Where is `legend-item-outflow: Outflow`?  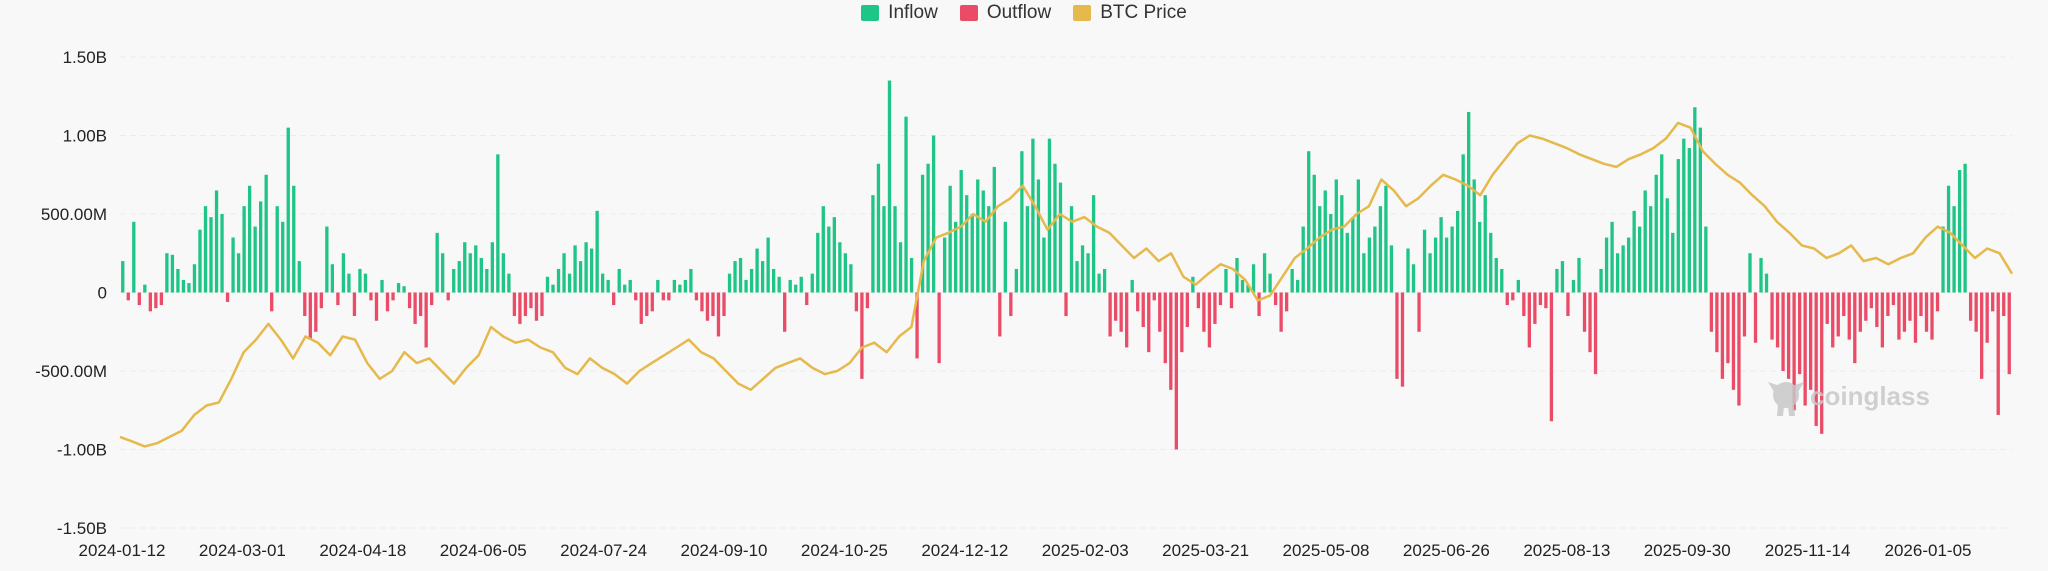 legend-item-outflow: Outflow is located at coordinates (1005, 13).